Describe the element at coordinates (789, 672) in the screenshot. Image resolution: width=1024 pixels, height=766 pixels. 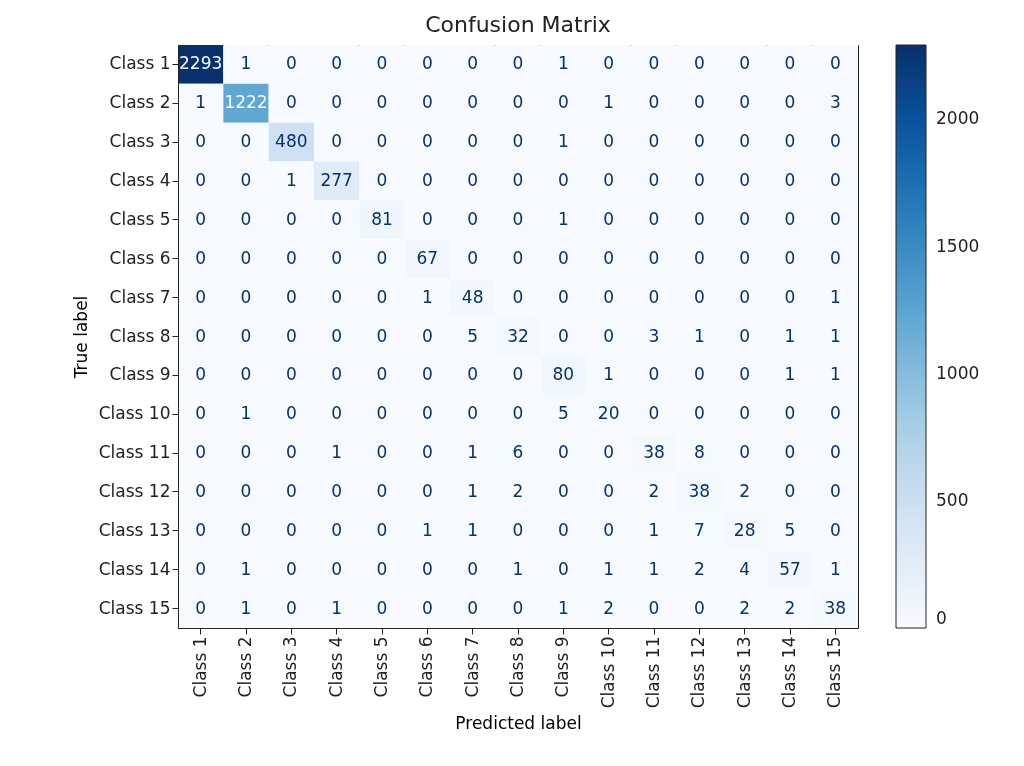
I see `x-tick-label: Class 14` at that location.